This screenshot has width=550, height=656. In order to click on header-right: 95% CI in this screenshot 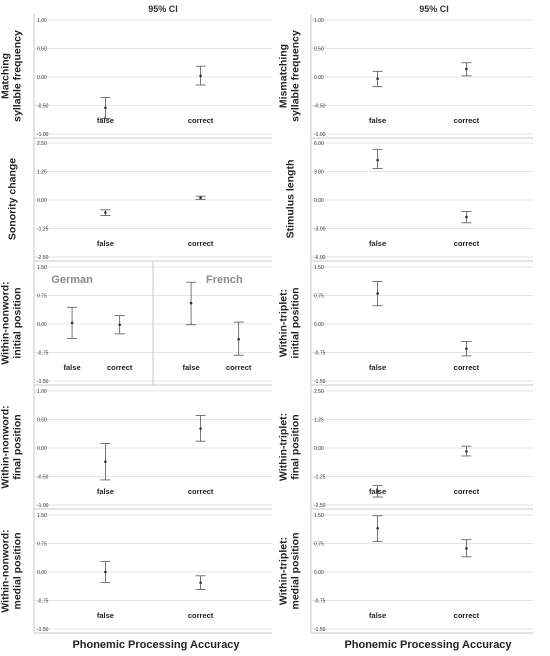, I will do `click(434, 9)`.